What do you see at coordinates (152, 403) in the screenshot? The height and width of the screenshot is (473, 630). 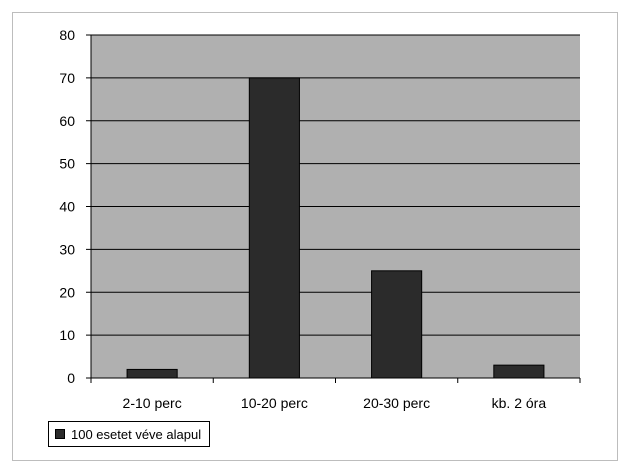 I see `x-tick-label-0: 2-10 perc` at bounding box center [152, 403].